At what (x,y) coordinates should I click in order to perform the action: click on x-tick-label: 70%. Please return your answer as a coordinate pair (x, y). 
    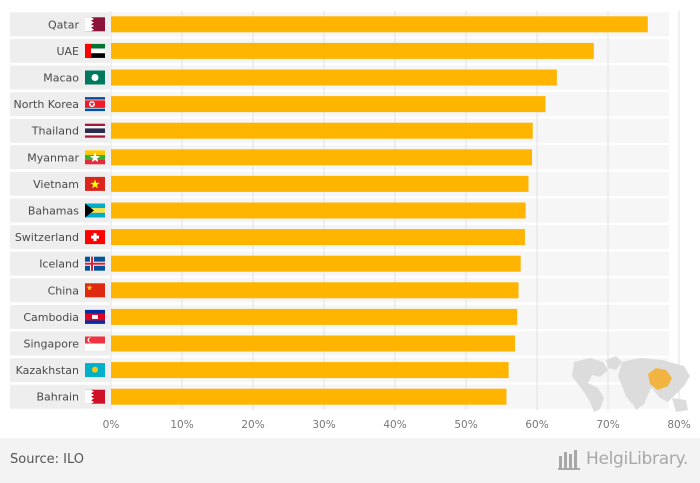
    Looking at the image, I should click on (607, 425).